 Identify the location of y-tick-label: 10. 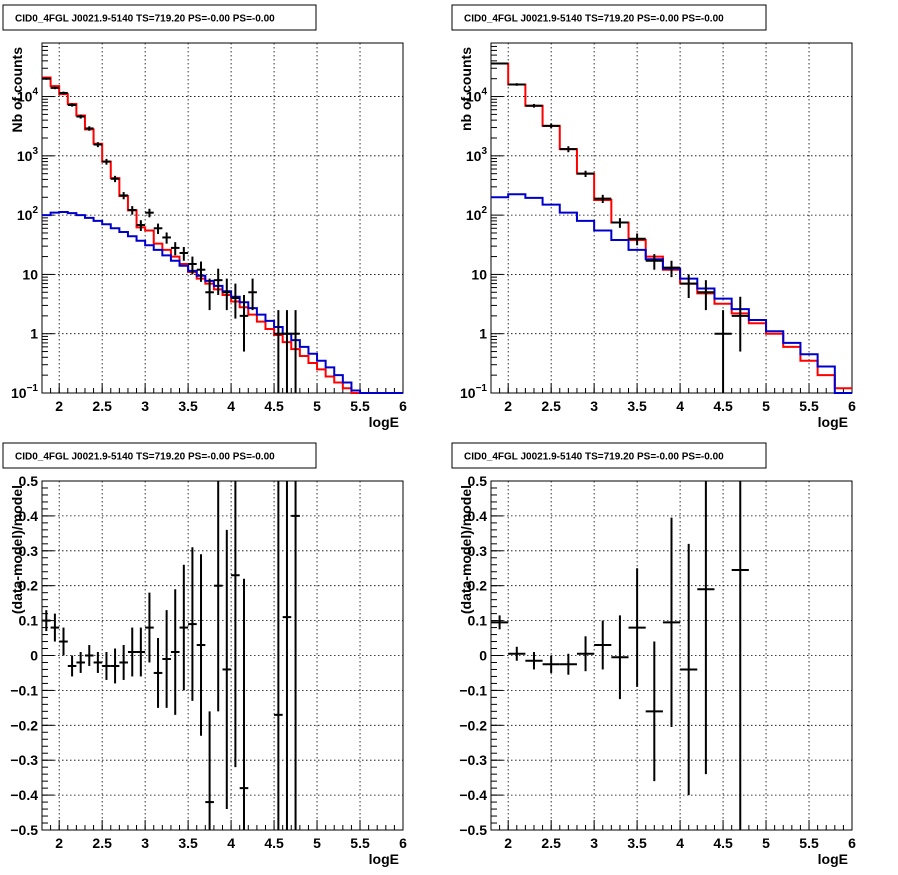
(479, 274).